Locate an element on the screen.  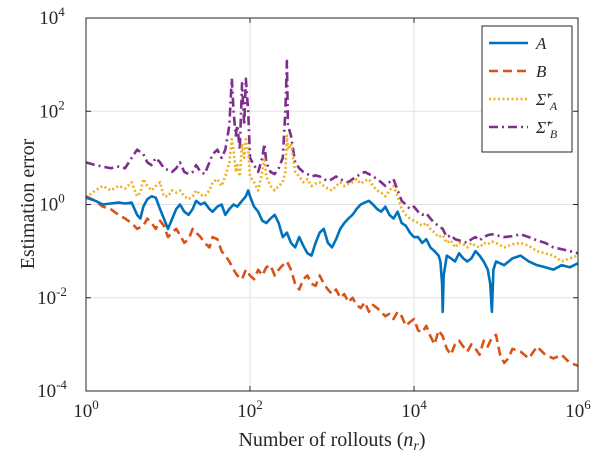
legend-label-2: Σ̃′A is located at coordinates (546, 101).